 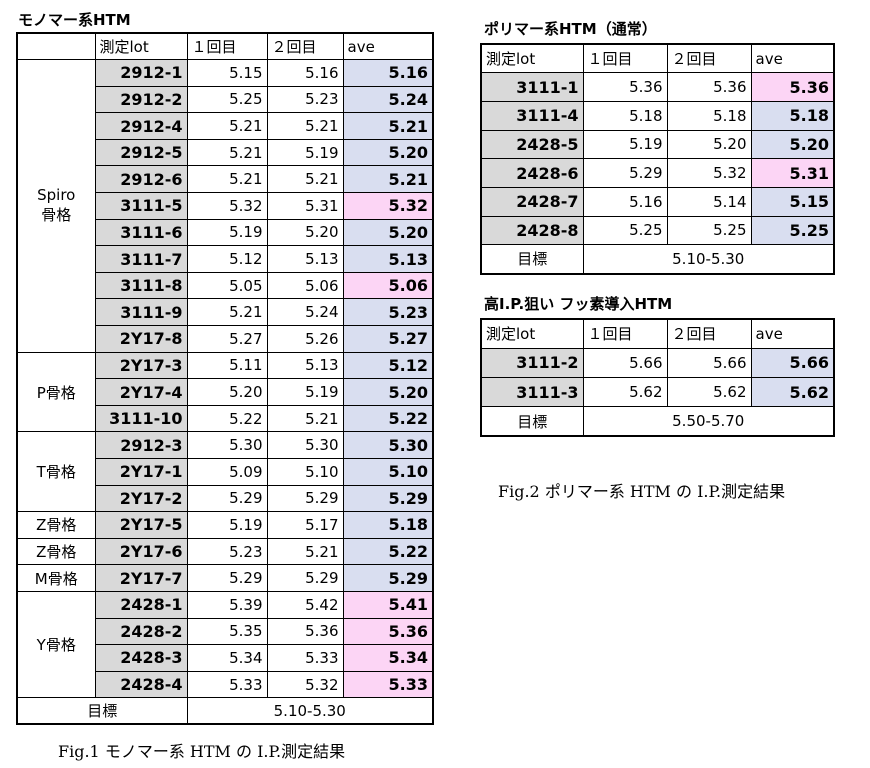 I want to click on measurement2-cell: 5.10, so click(x=305, y=472).